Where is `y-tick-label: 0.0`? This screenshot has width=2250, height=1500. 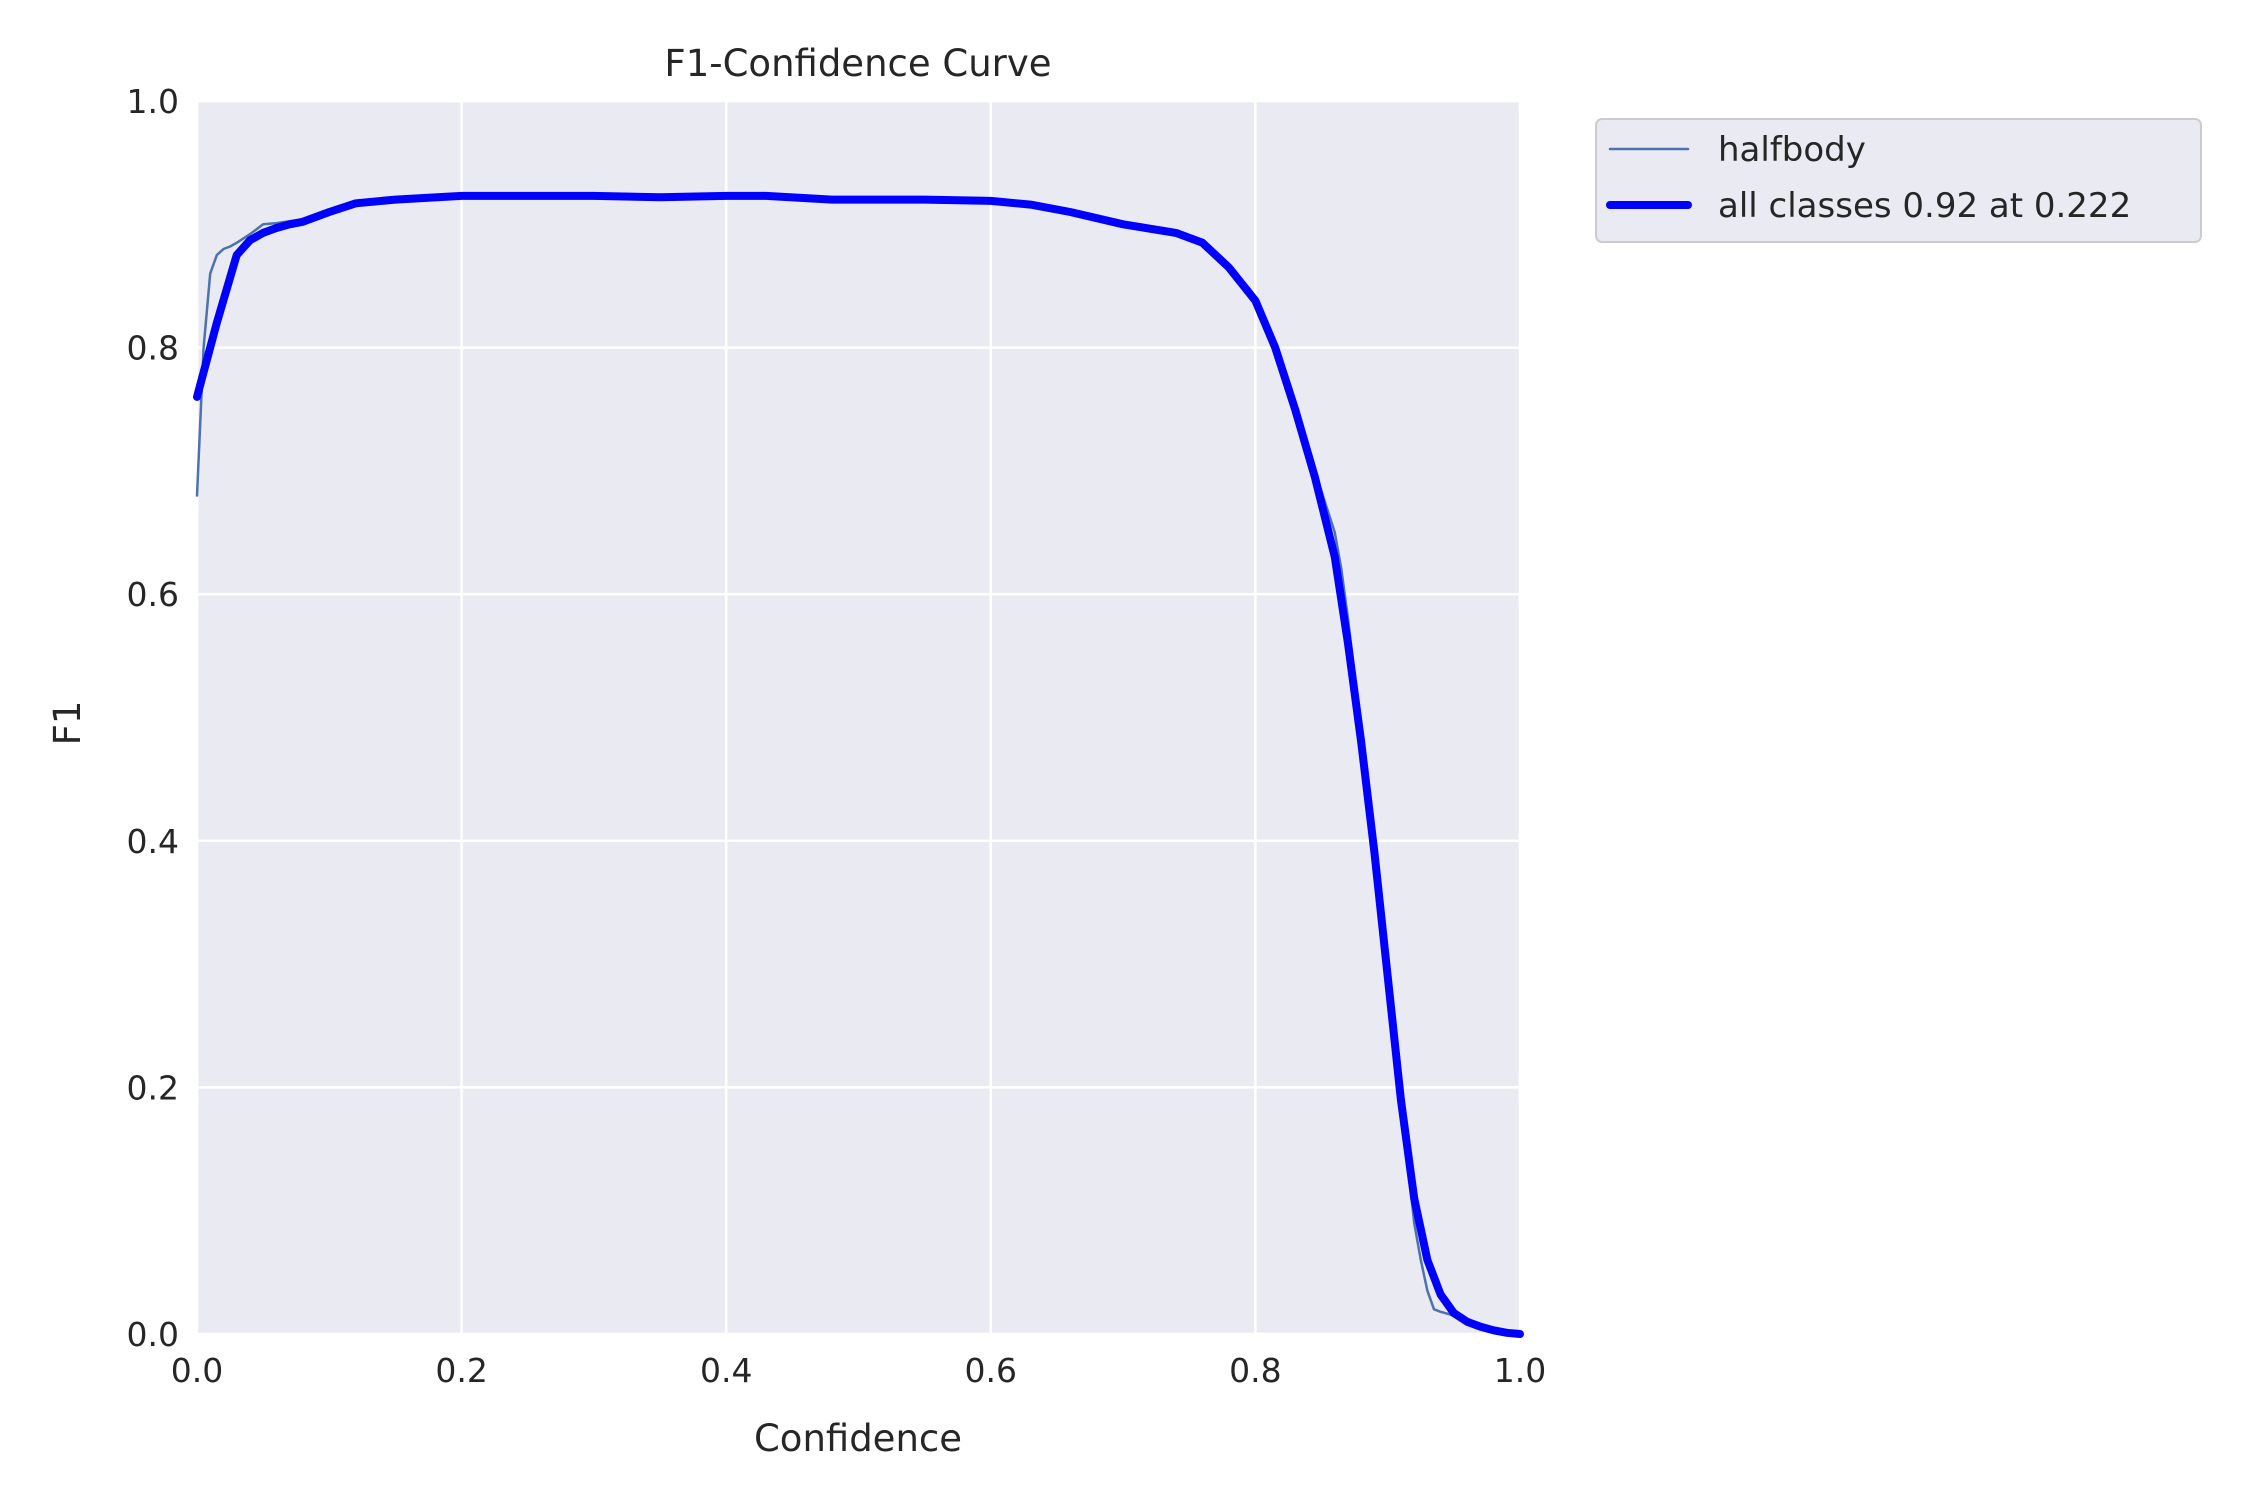
y-tick-label: 0.0 is located at coordinates (153, 1334).